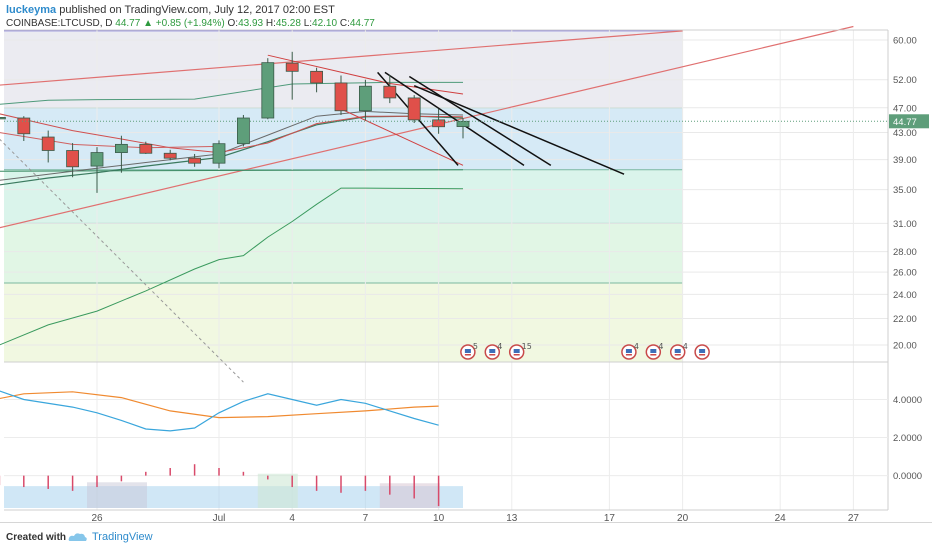  Describe the element at coordinates (905, 252) in the screenshot. I see `price-tick-label: 28.00` at that location.